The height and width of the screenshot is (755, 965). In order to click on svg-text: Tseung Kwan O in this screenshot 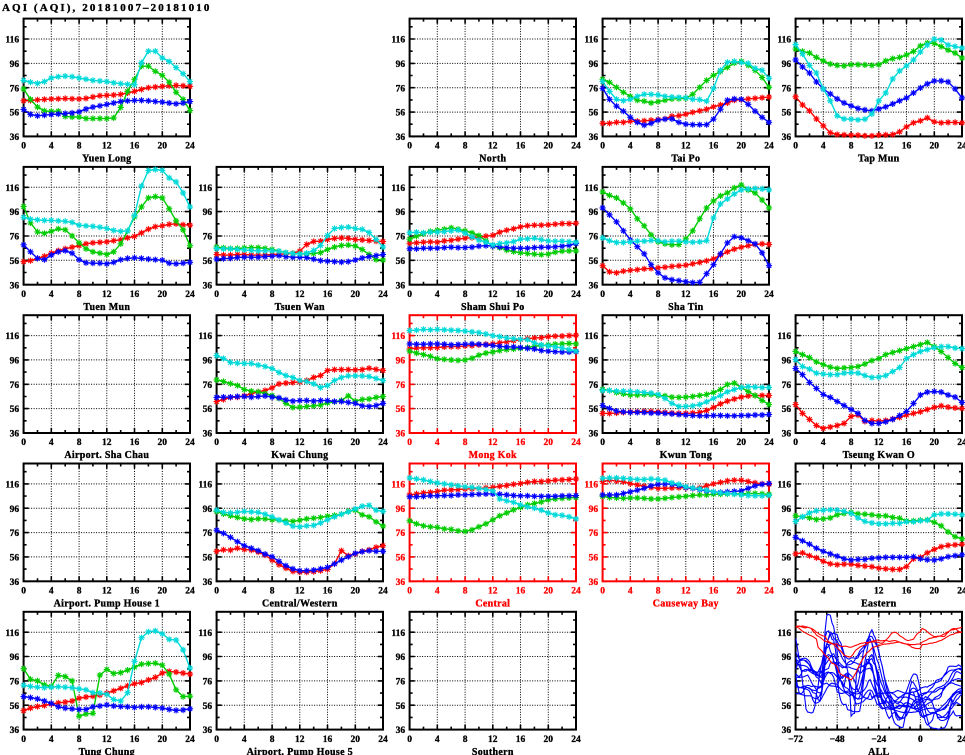, I will do `click(879, 455)`.